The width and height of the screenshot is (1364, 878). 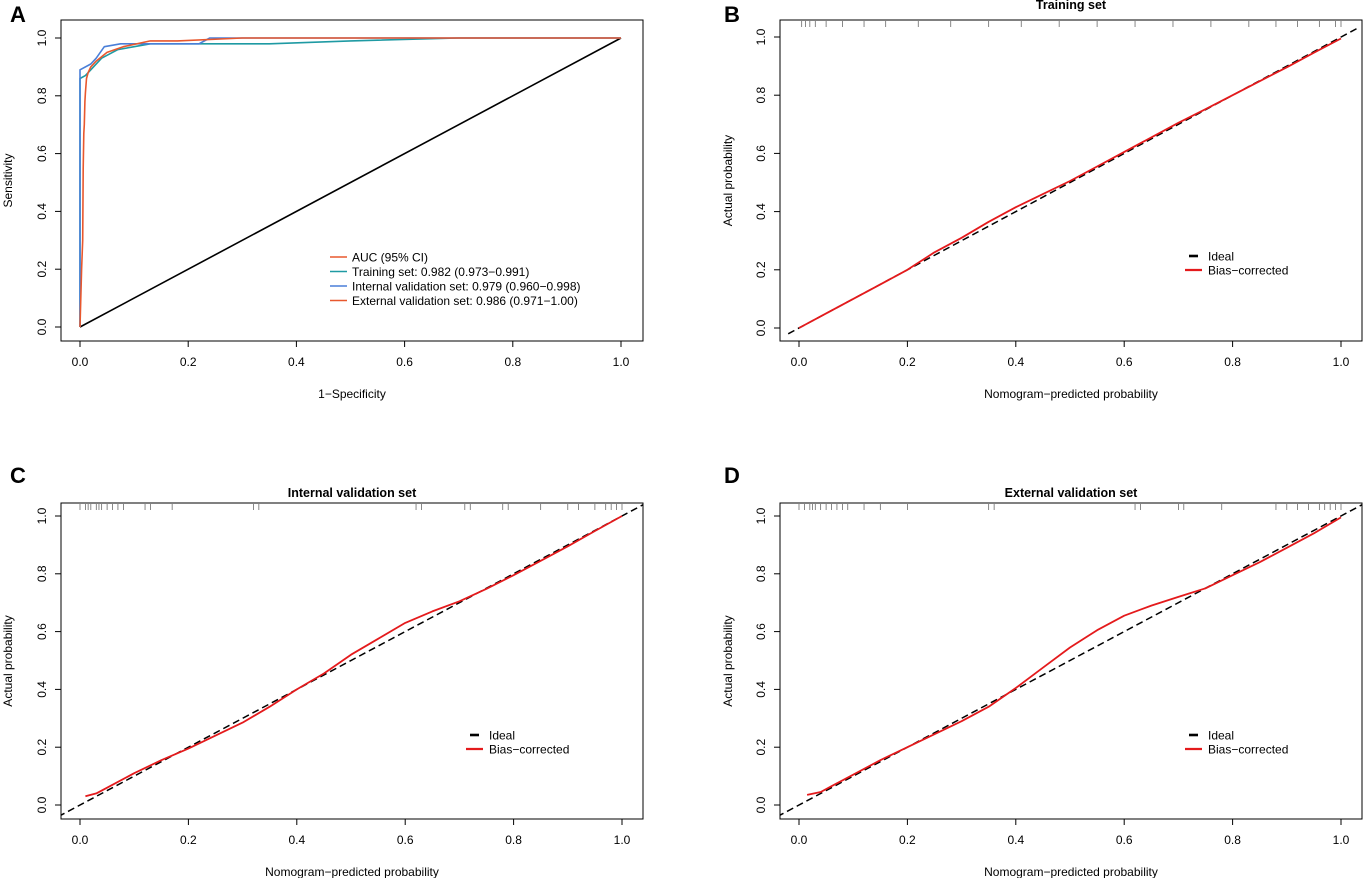 I want to click on chart-title: Internal validation set, so click(x=352, y=493).